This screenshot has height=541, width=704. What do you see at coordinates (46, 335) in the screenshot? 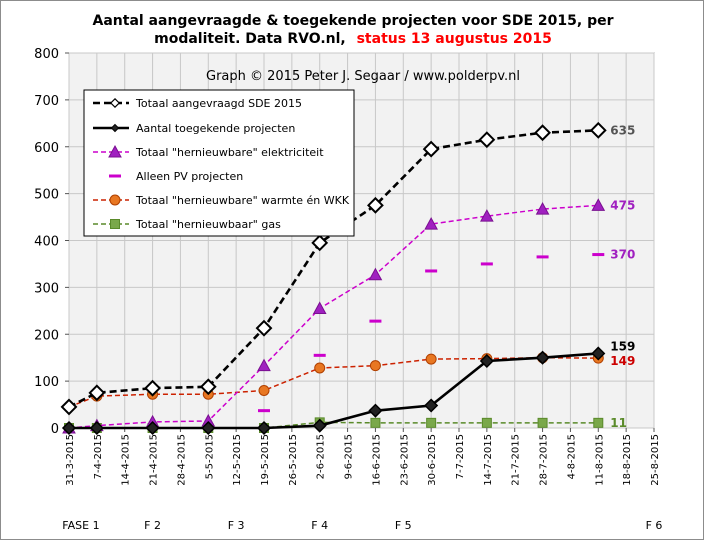
I see `y-tick-label: 200` at bounding box center [46, 335].